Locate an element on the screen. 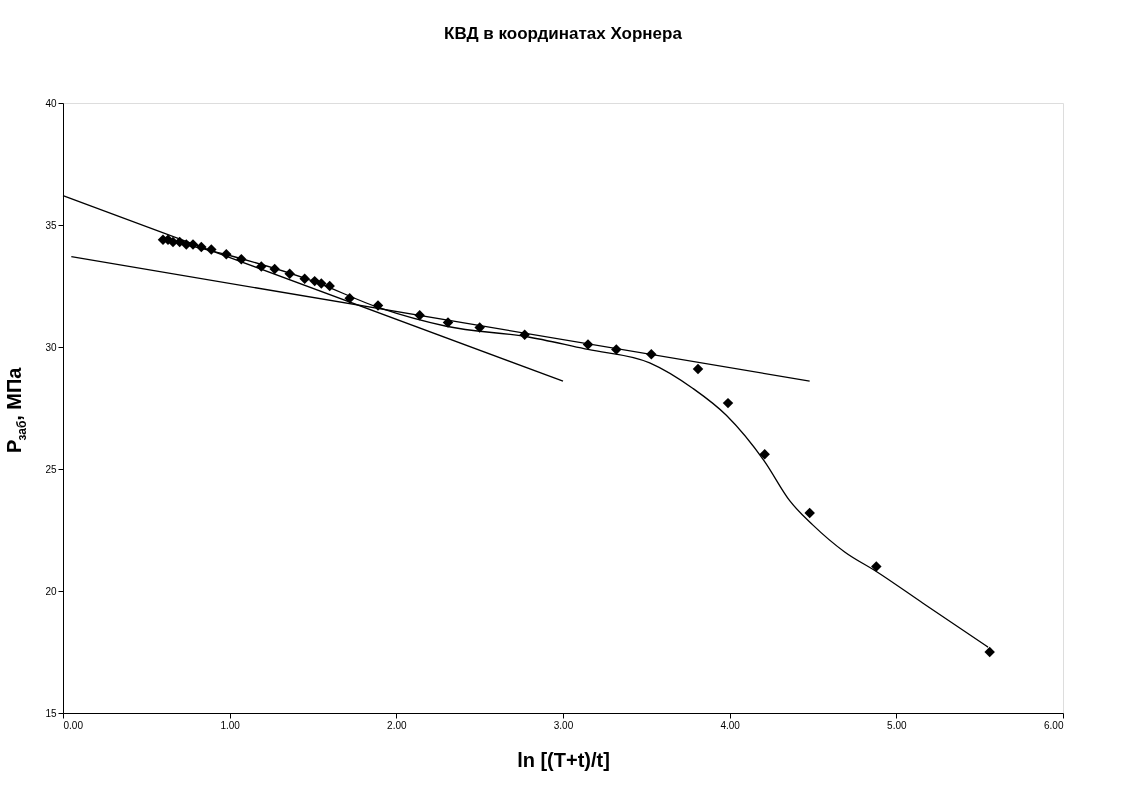  y-axis-title: Pзаб, МПа is located at coordinates (16, 409).